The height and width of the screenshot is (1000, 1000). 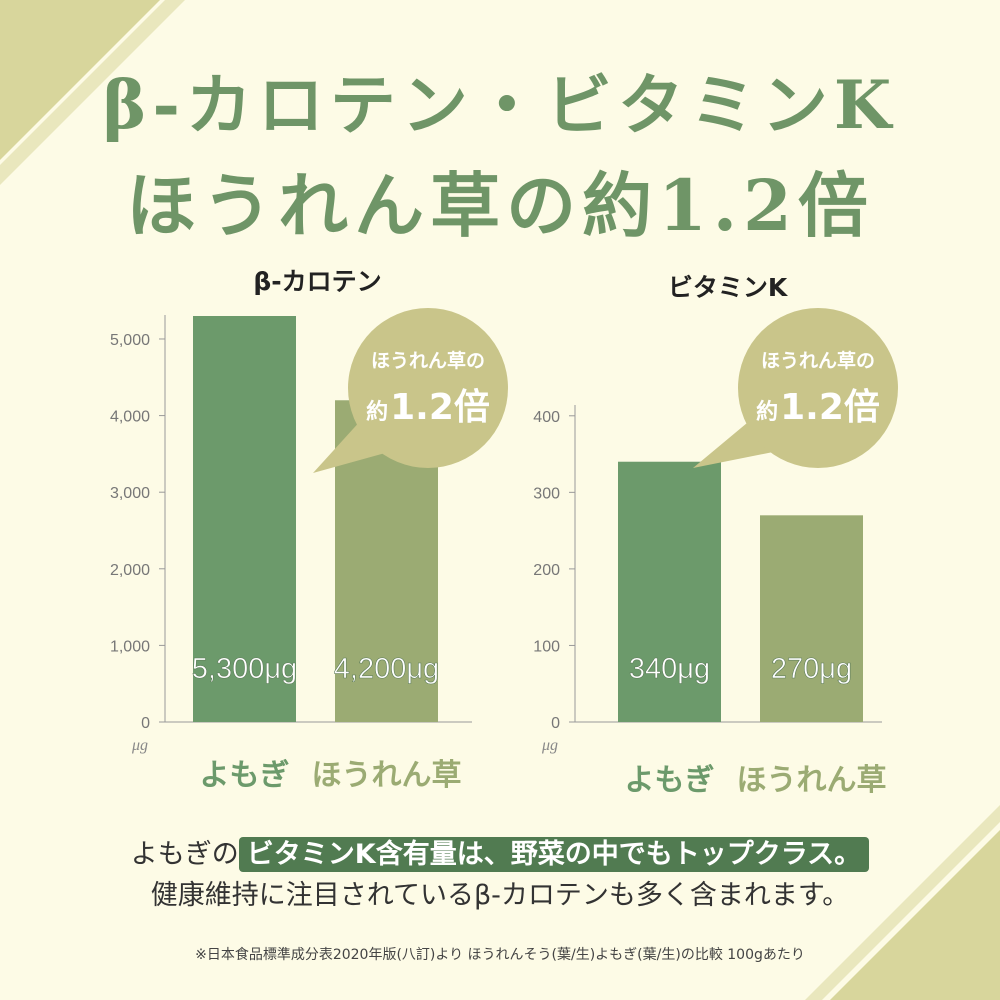 What do you see at coordinates (130, 417) in the screenshot?
I see `y-tick-label: 4,000` at bounding box center [130, 417].